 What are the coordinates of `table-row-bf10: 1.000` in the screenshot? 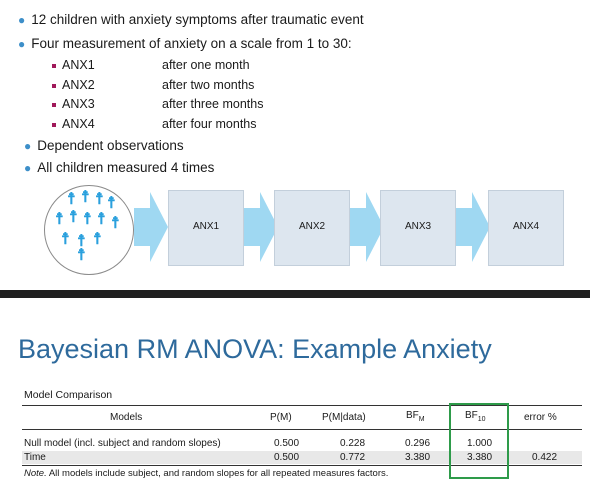 It's located at (480, 443).